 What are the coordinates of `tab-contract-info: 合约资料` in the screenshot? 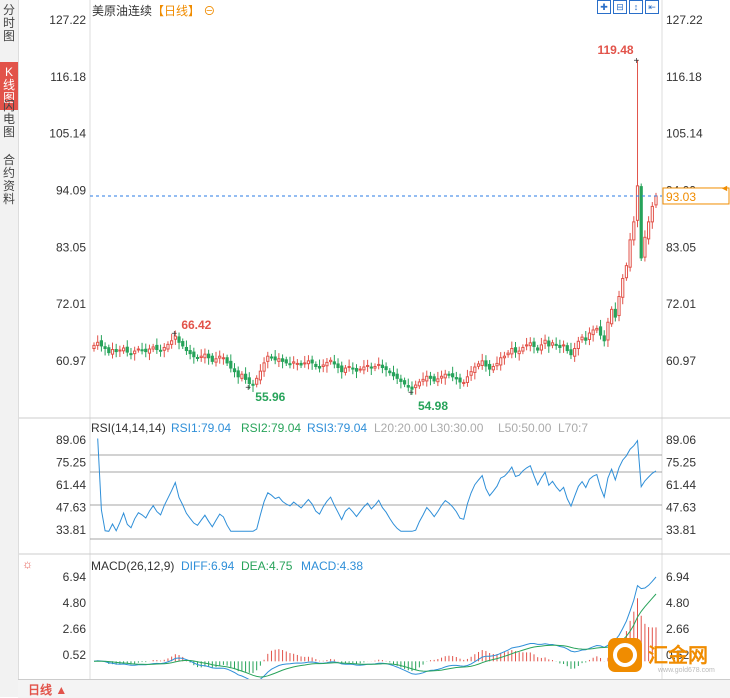 It's located at (8, 179).